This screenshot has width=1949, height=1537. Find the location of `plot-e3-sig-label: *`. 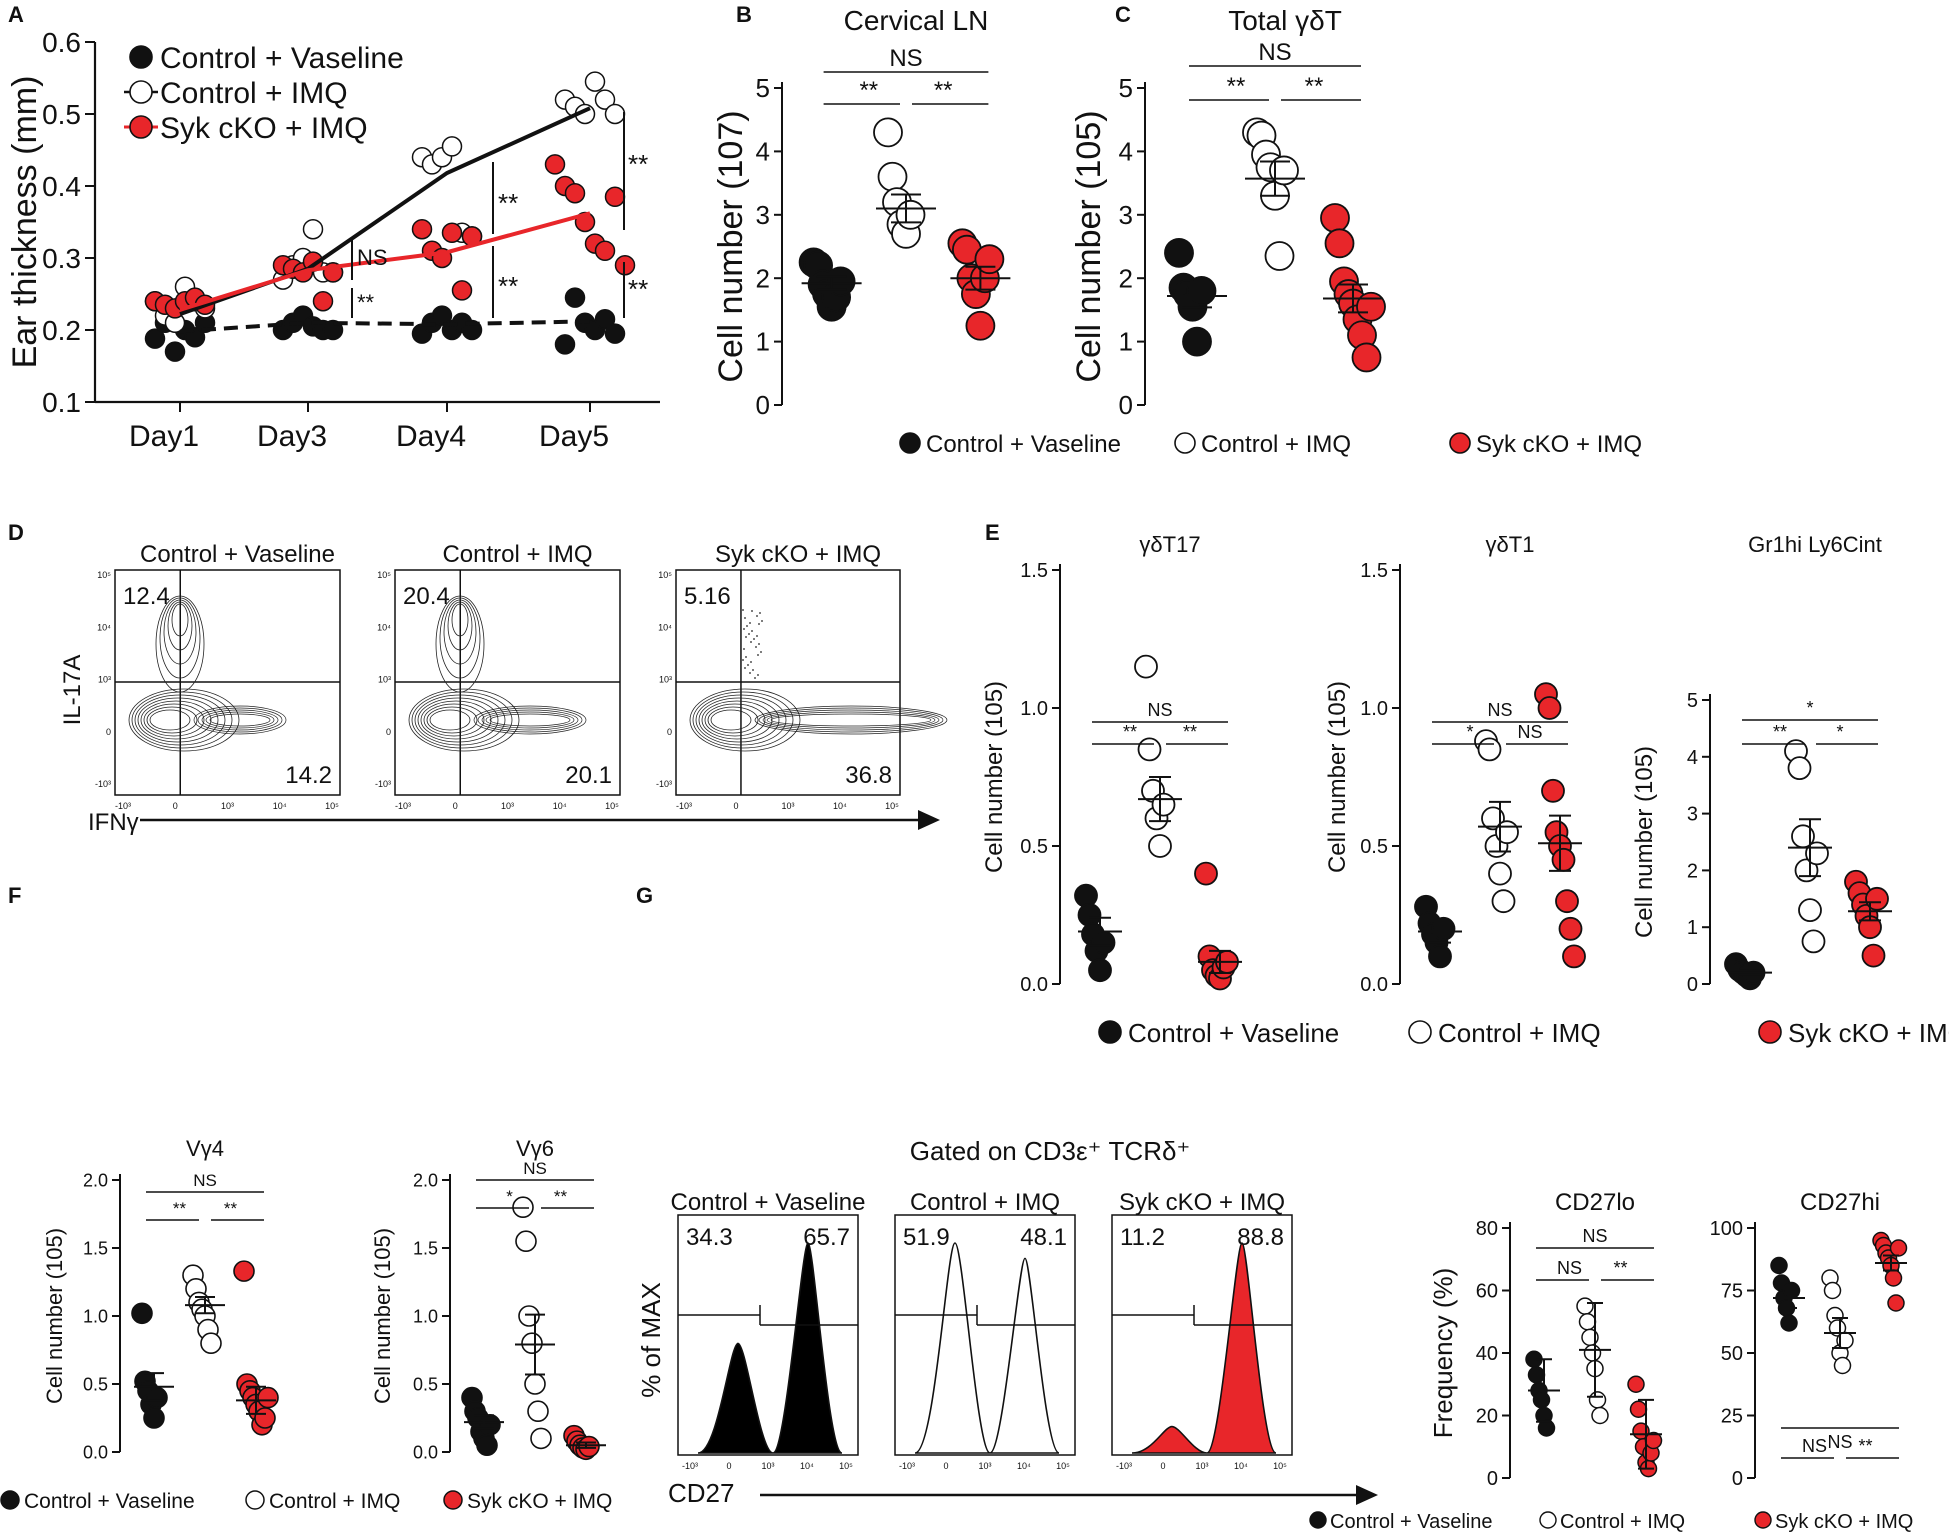

plot-e3-sig-label: * is located at coordinates (1839, 732).